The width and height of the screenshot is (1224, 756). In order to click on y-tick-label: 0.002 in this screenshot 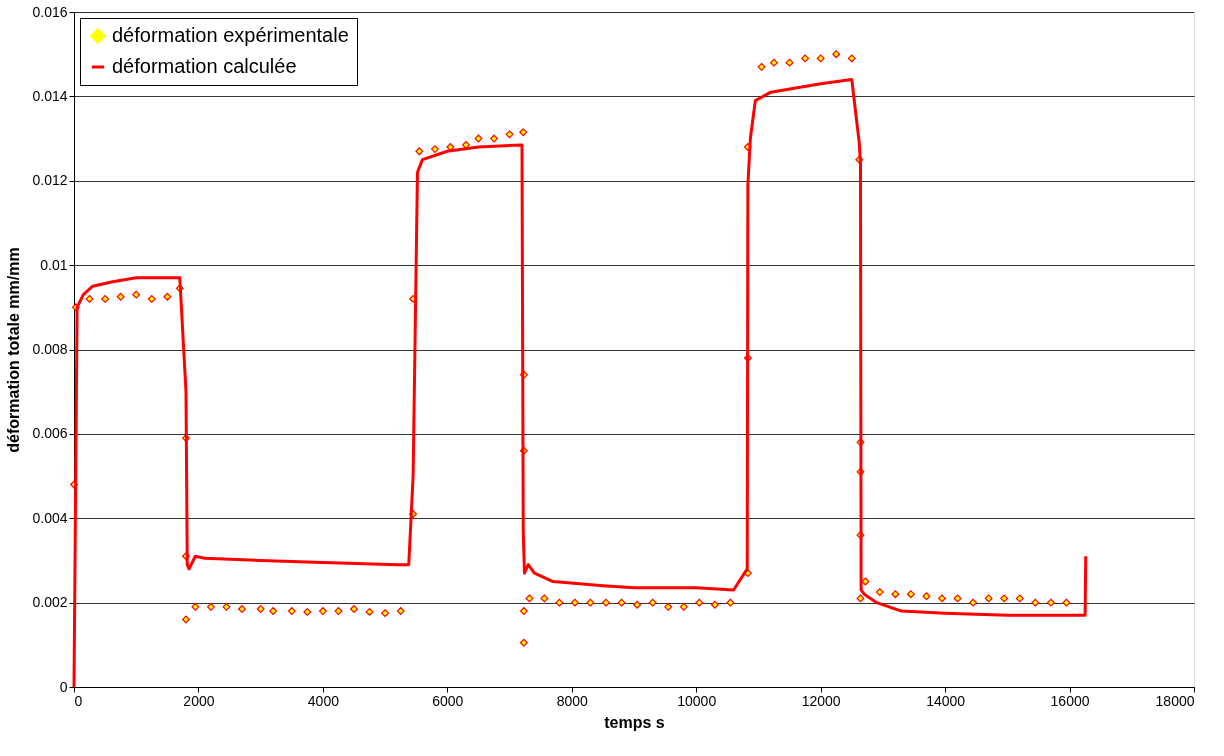, I will do `click(50, 602)`.